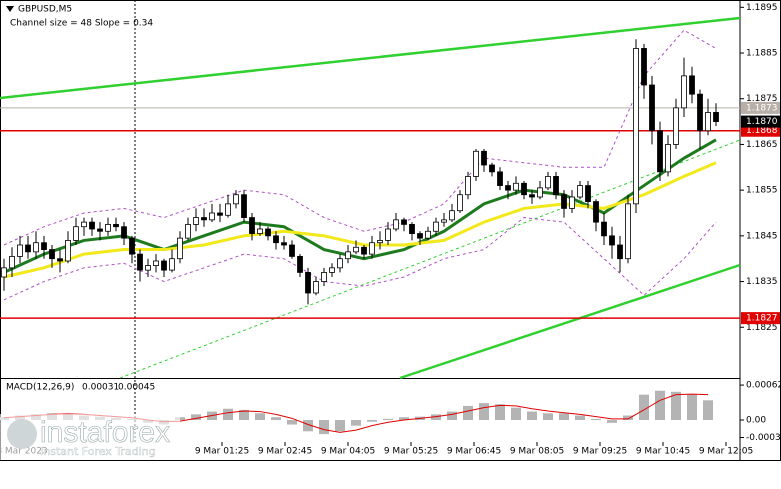  Describe the element at coordinates (10, 9) in the screenshot. I see `menu-icon` at that location.